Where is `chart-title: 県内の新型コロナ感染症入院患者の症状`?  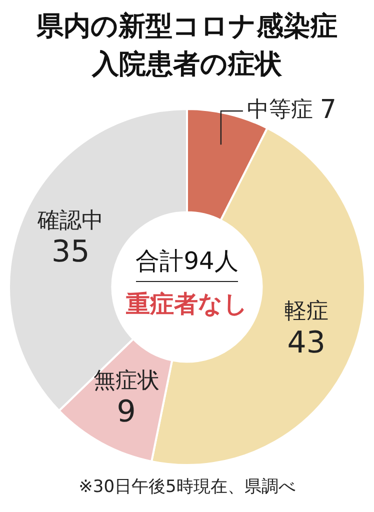
chart-title: 県内の新型コロナ感染症入院患者の症状 is located at coordinates (187, 46).